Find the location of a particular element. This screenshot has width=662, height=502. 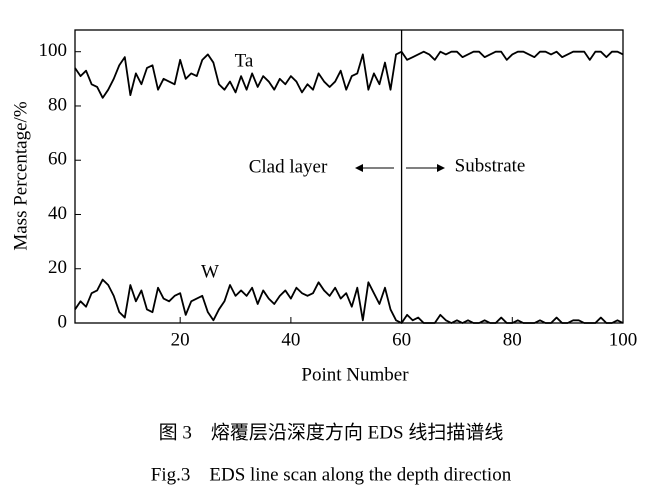

y-tick-label: 60 is located at coordinates (57, 159).